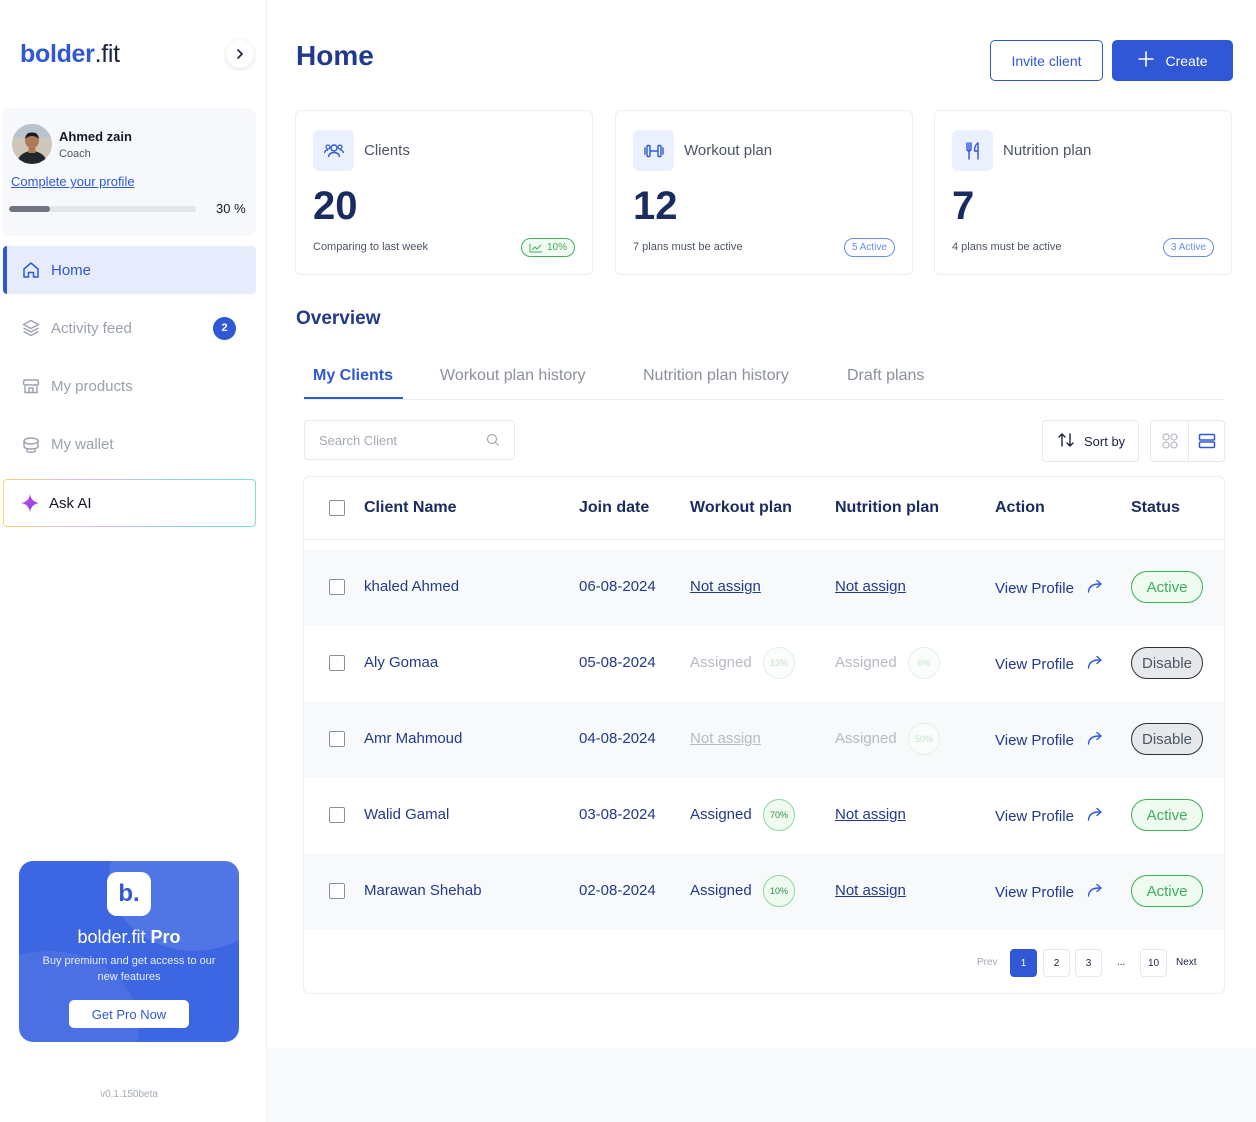 The width and height of the screenshot is (1256, 1122). What do you see at coordinates (1146, 61) in the screenshot?
I see `plus-icon` at bounding box center [1146, 61].